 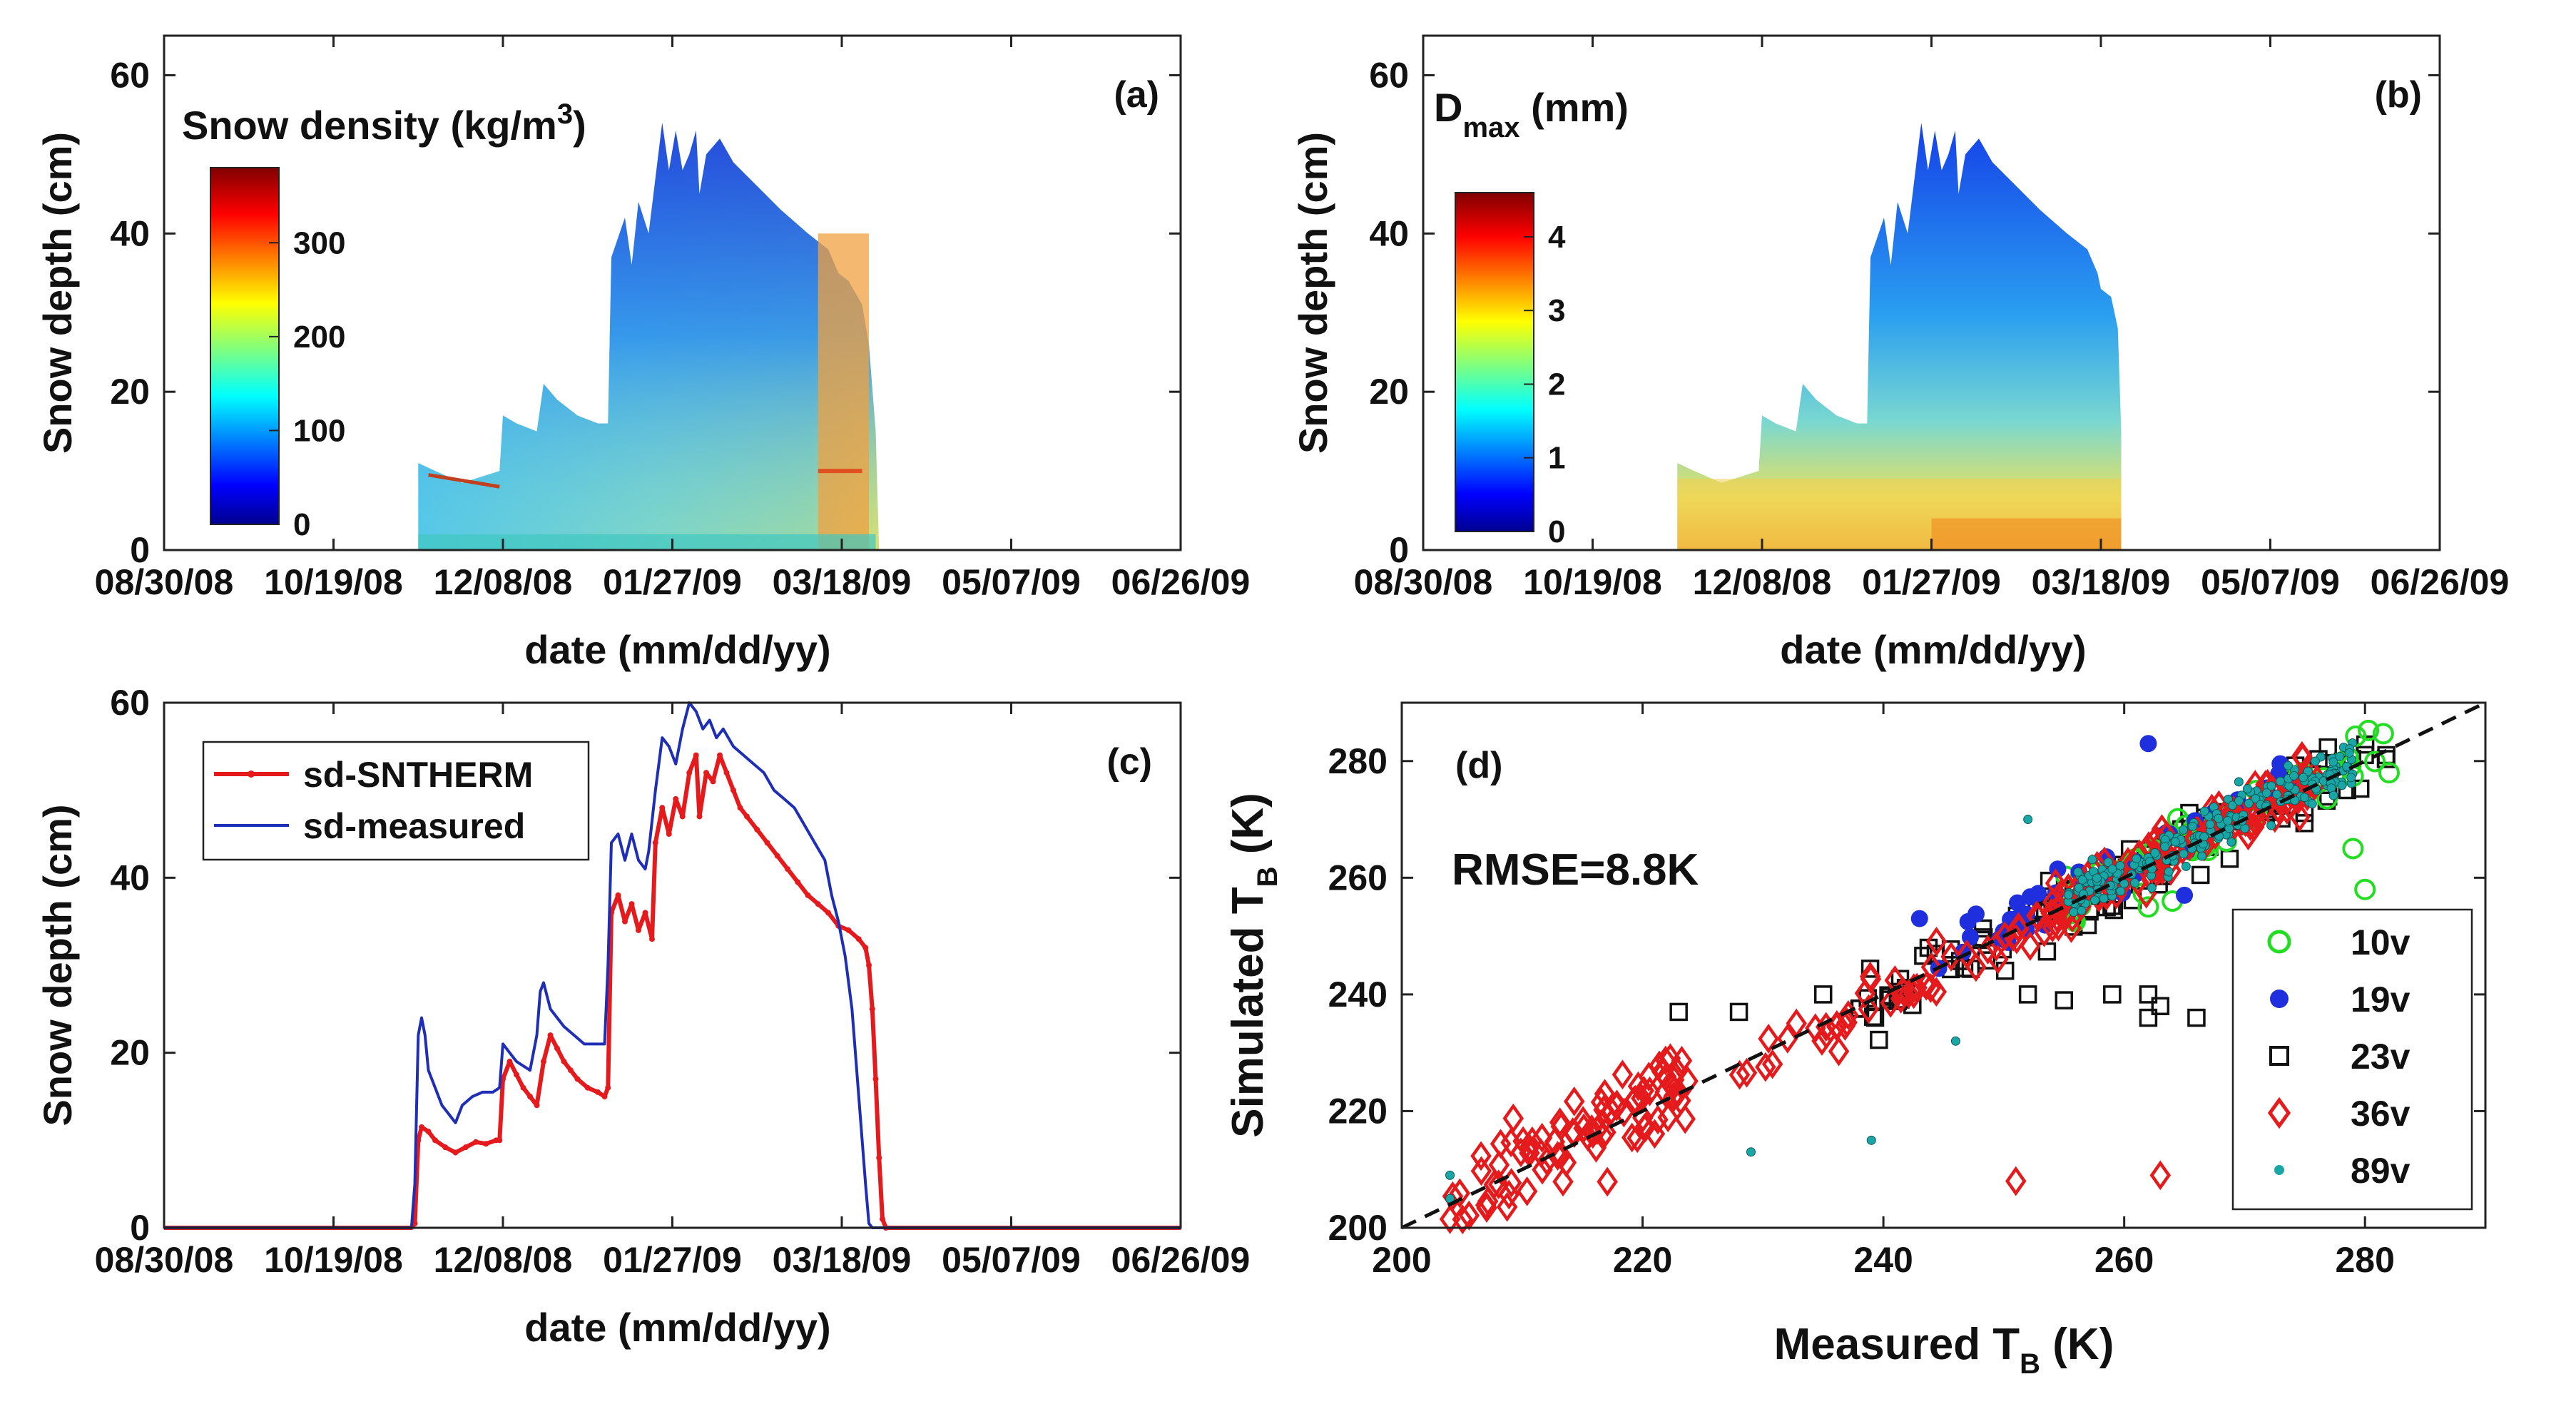 I want to click on a-y-tick-label: 0, so click(x=140, y=550).